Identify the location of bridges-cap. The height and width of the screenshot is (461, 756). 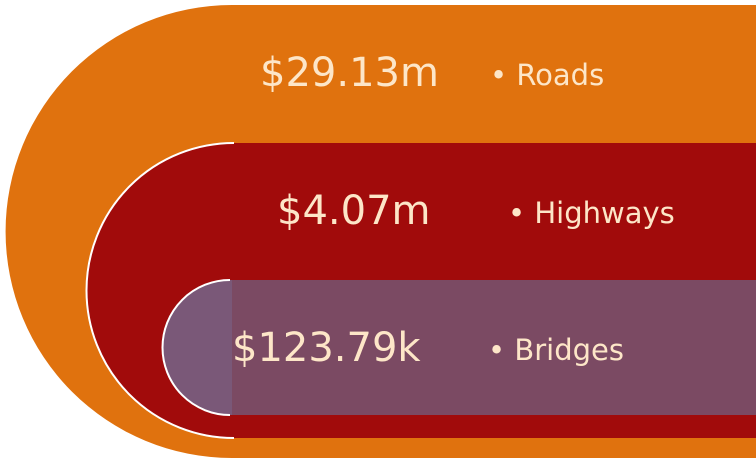
(197, 347).